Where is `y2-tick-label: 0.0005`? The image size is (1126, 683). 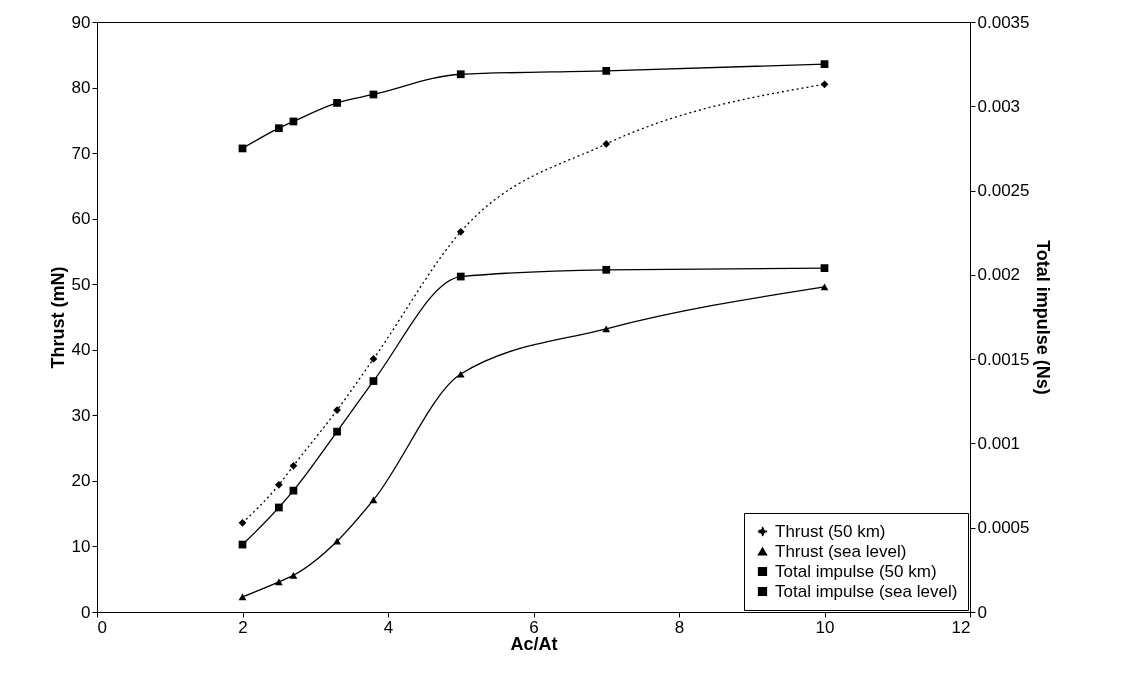
y2-tick-label: 0.0005 is located at coordinates (1003, 528).